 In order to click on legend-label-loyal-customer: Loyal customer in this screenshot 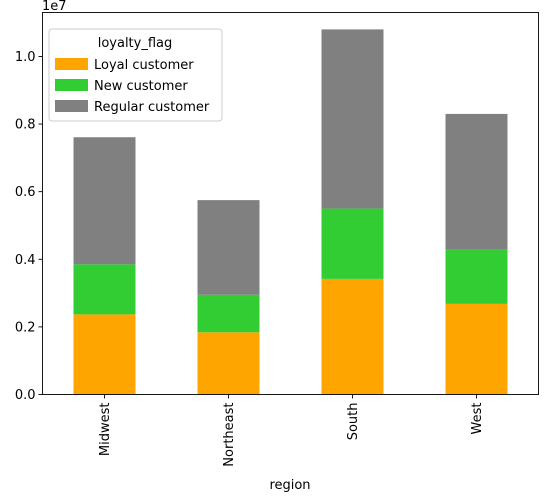, I will do `click(144, 65)`.